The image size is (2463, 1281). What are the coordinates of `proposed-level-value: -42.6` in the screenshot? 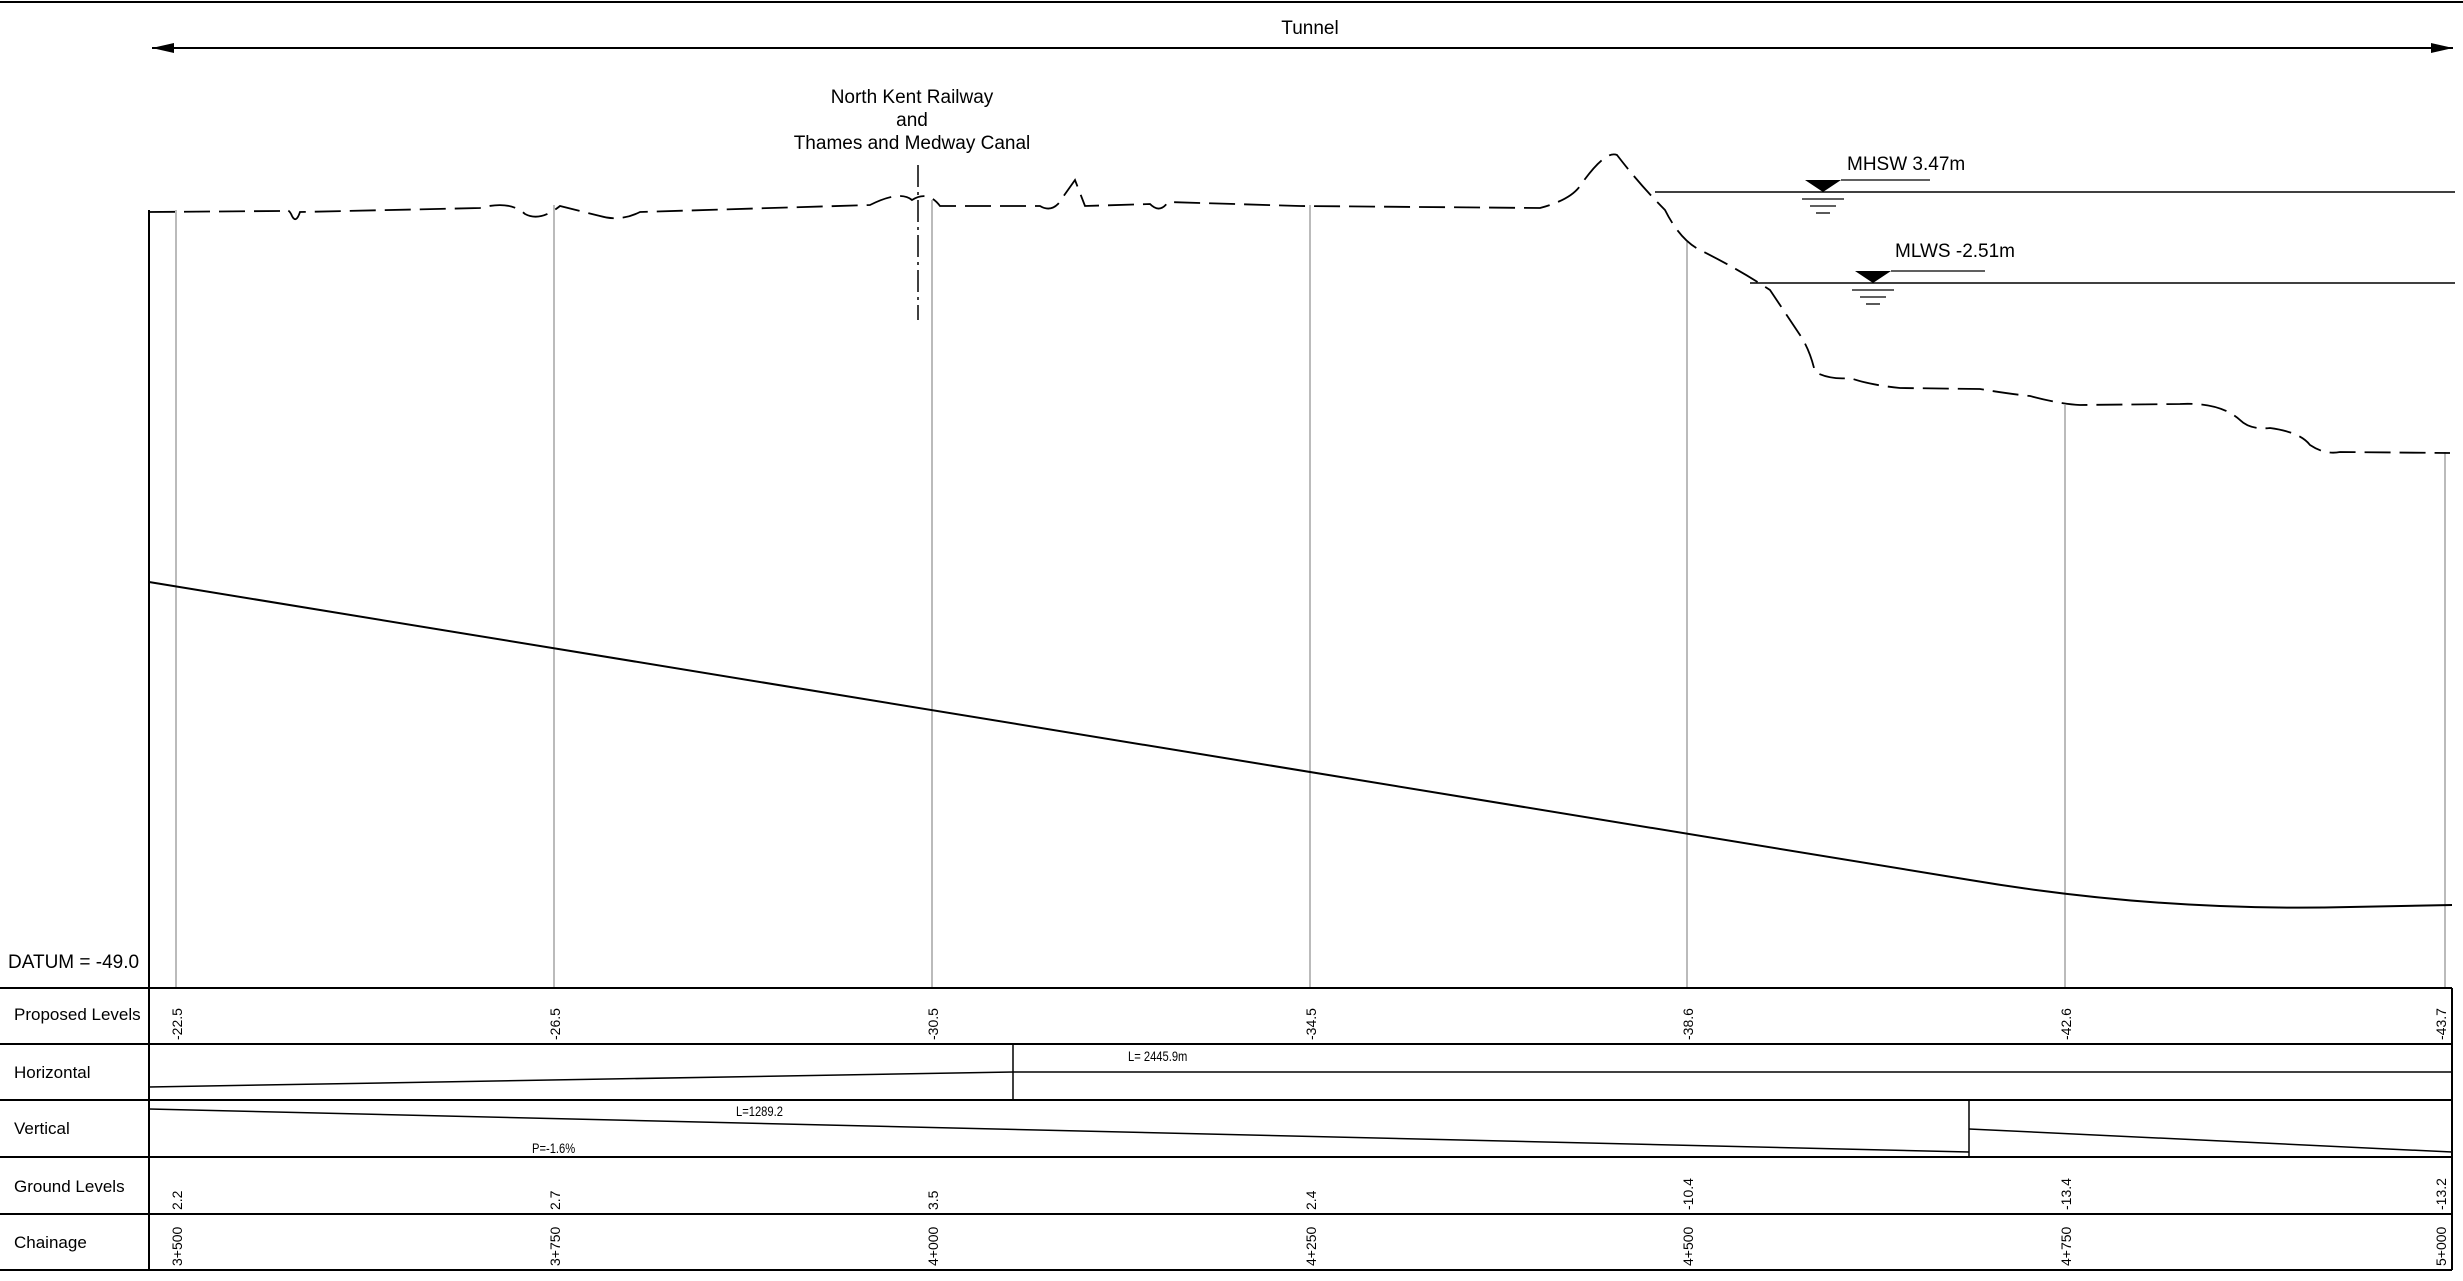 It's located at (2066, 1024).